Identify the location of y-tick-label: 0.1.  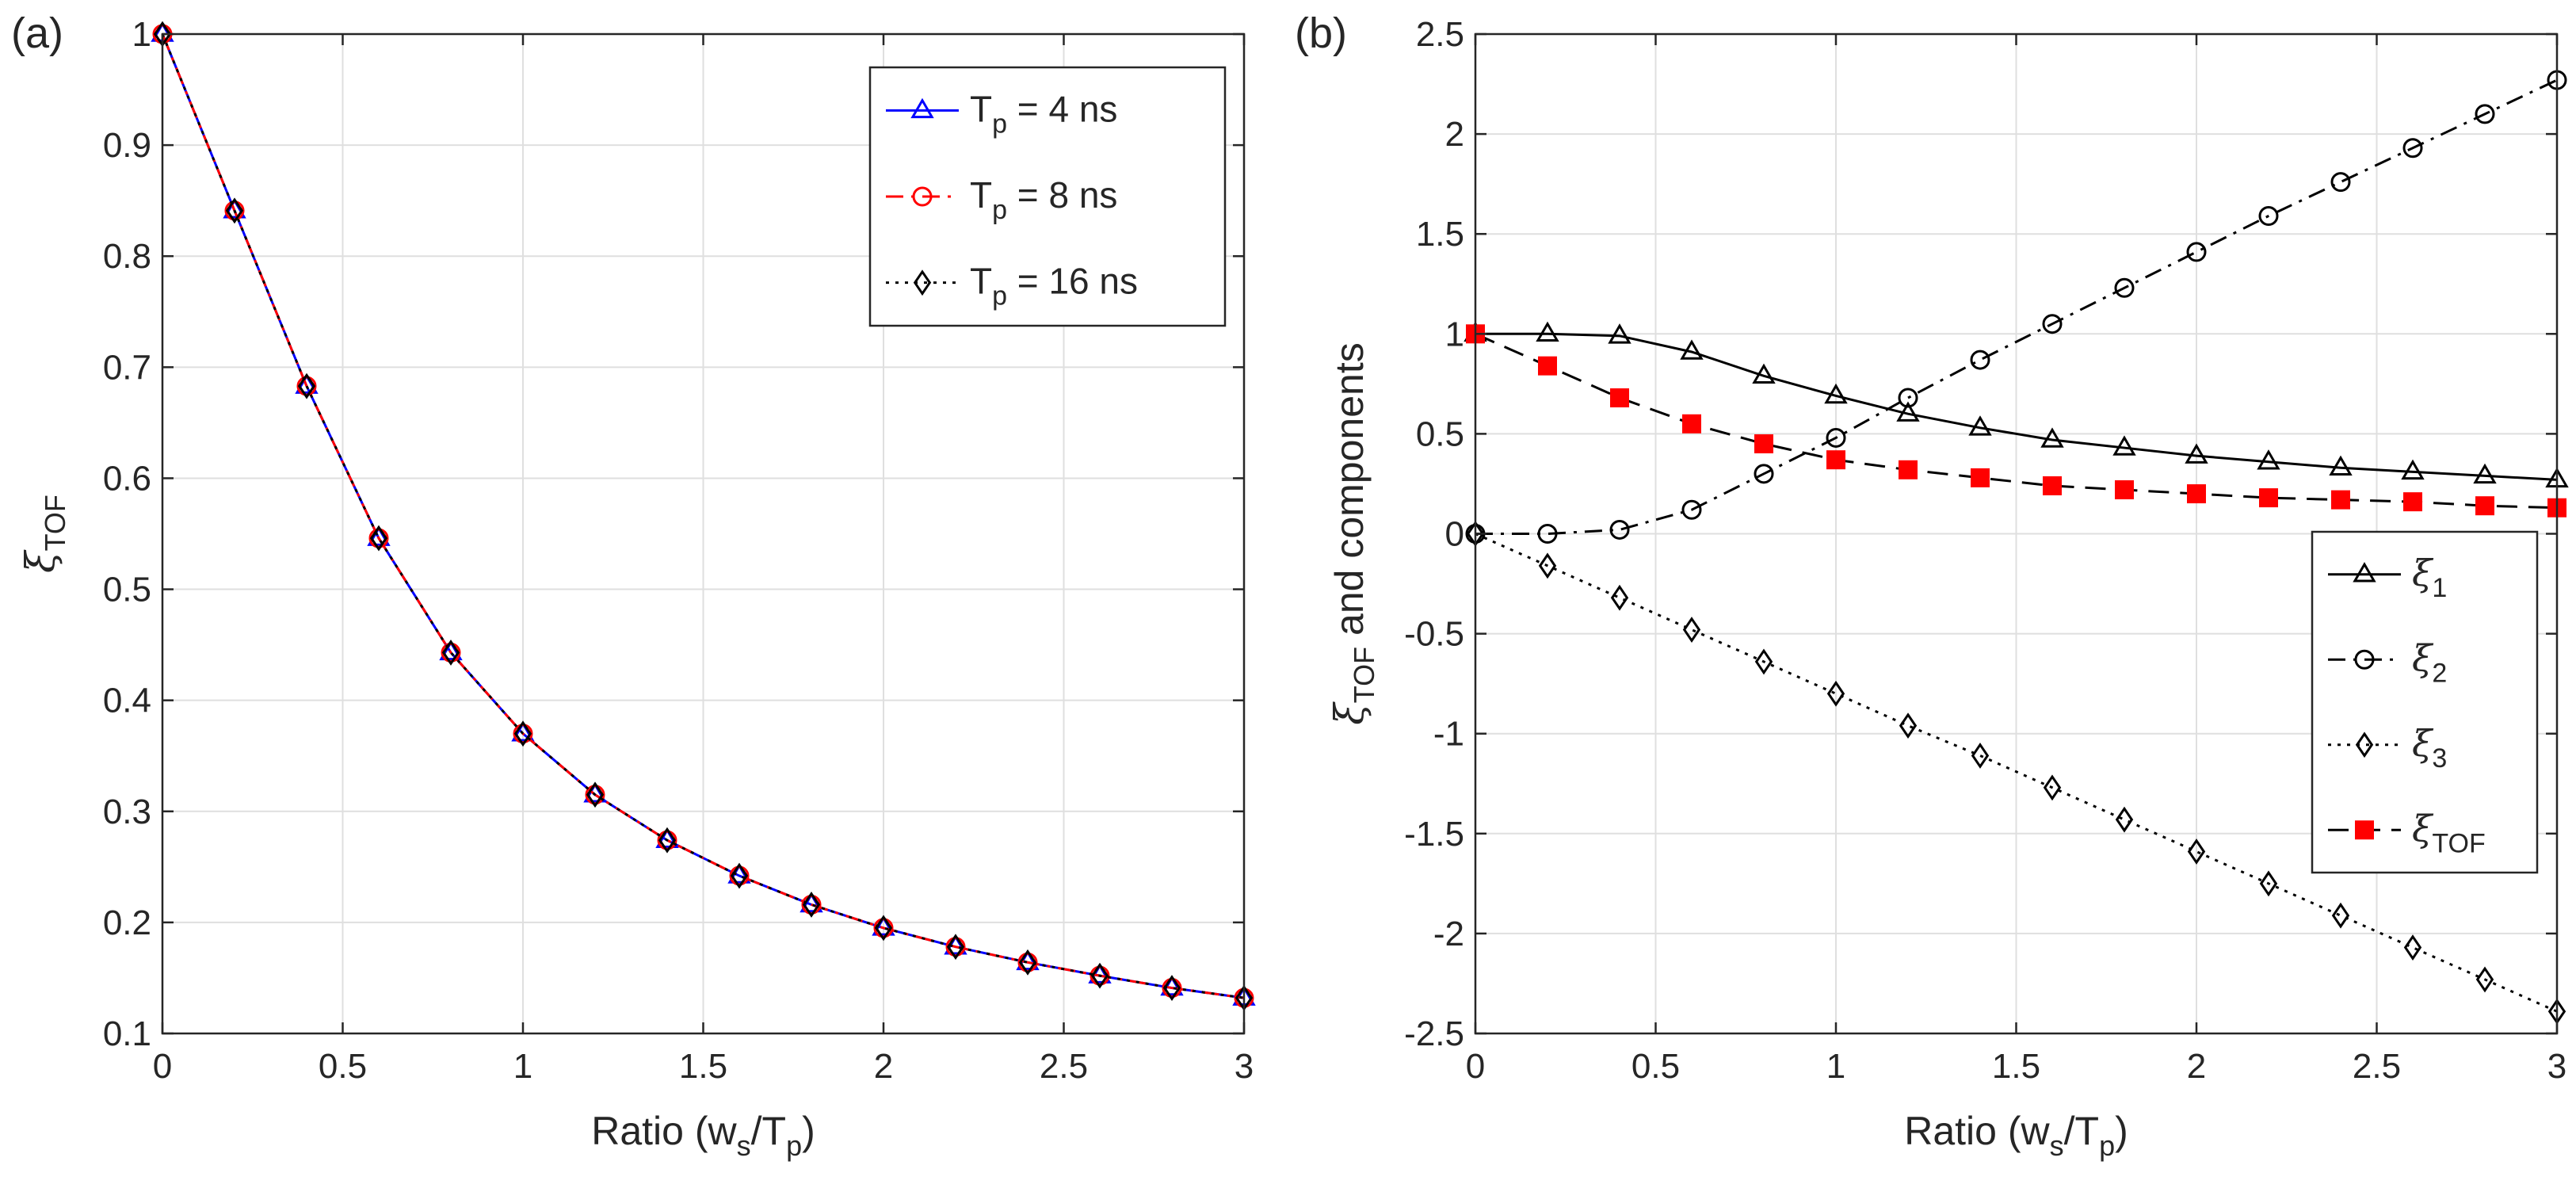
(127, 1033).